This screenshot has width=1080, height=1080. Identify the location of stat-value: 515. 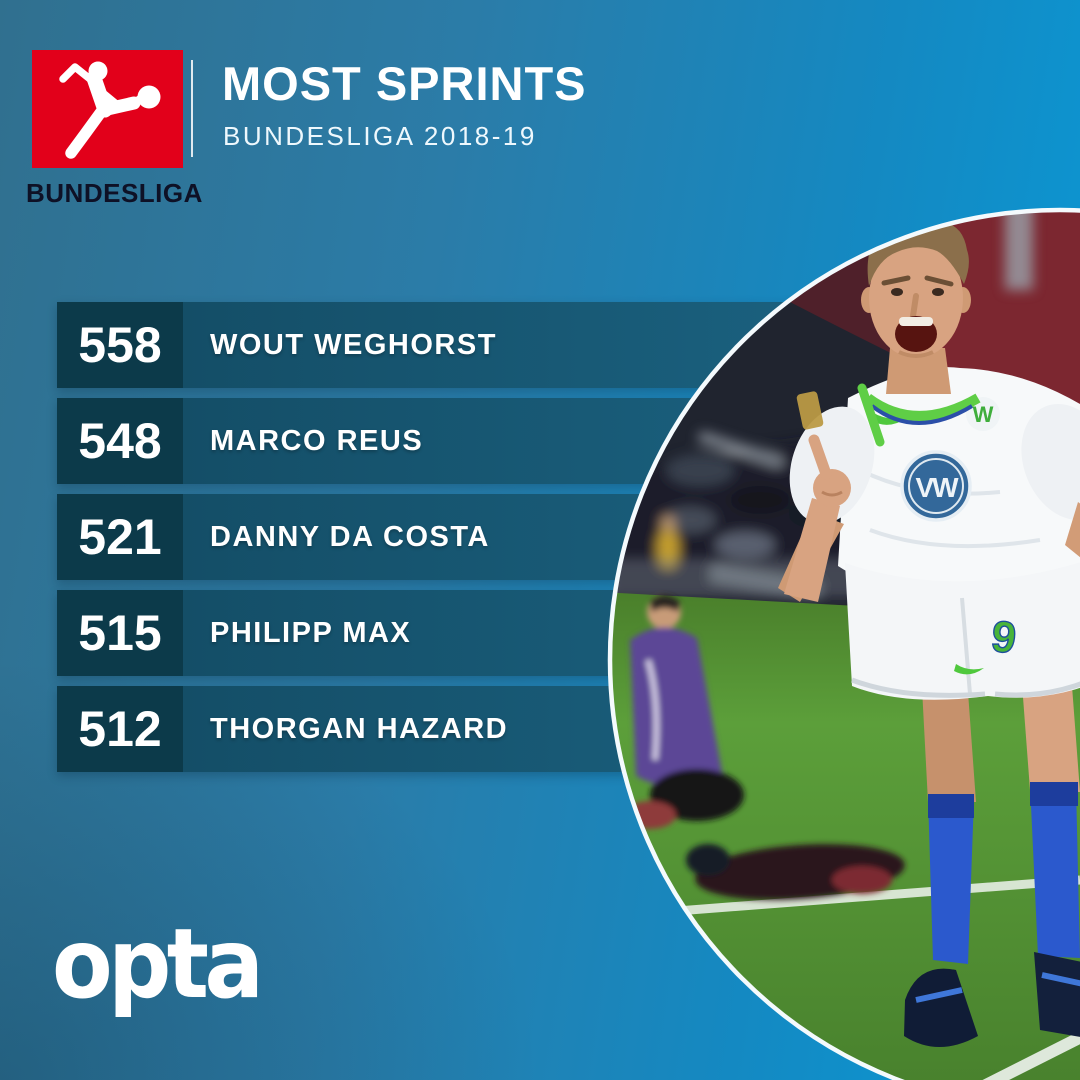
(120, 633).